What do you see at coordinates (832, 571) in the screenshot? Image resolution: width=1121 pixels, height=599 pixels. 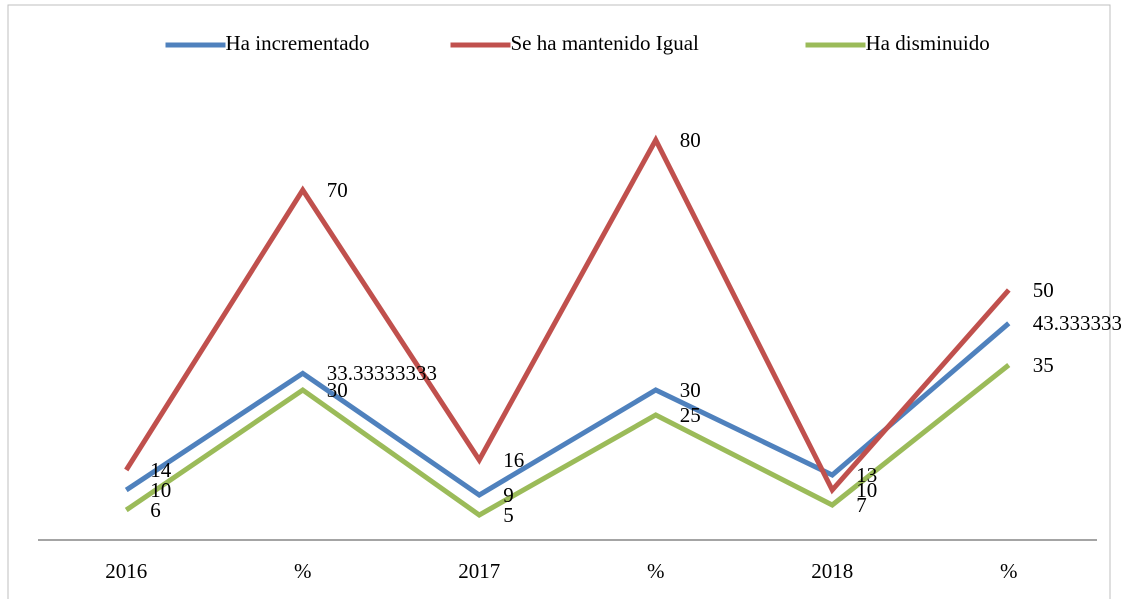 I see `x-tick-label: 2018` at bounding box center [832, 571].